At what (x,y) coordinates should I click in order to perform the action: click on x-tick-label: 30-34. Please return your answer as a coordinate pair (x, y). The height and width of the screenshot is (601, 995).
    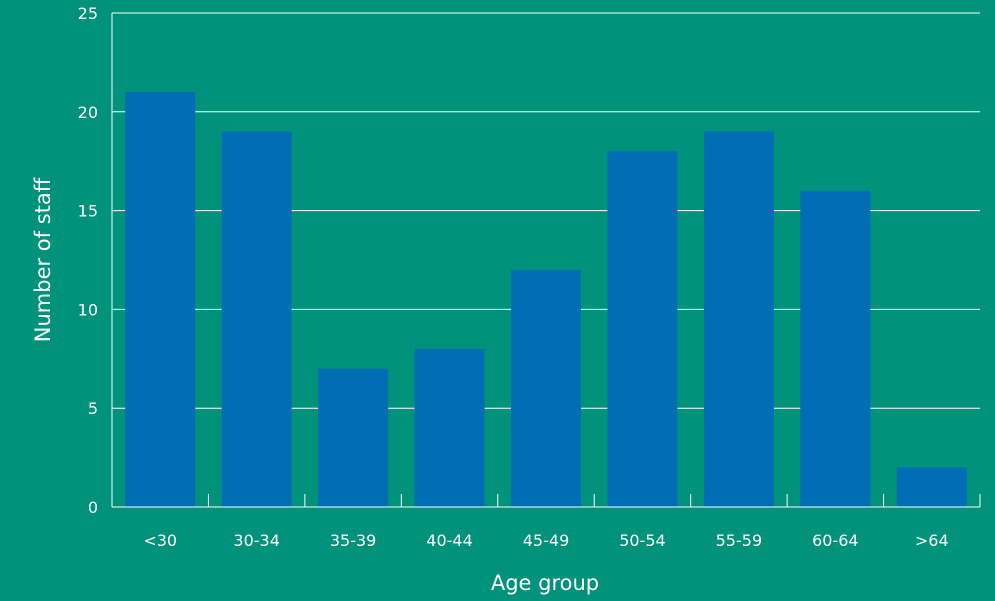
    Looking at the image, I should click on (256, 540).